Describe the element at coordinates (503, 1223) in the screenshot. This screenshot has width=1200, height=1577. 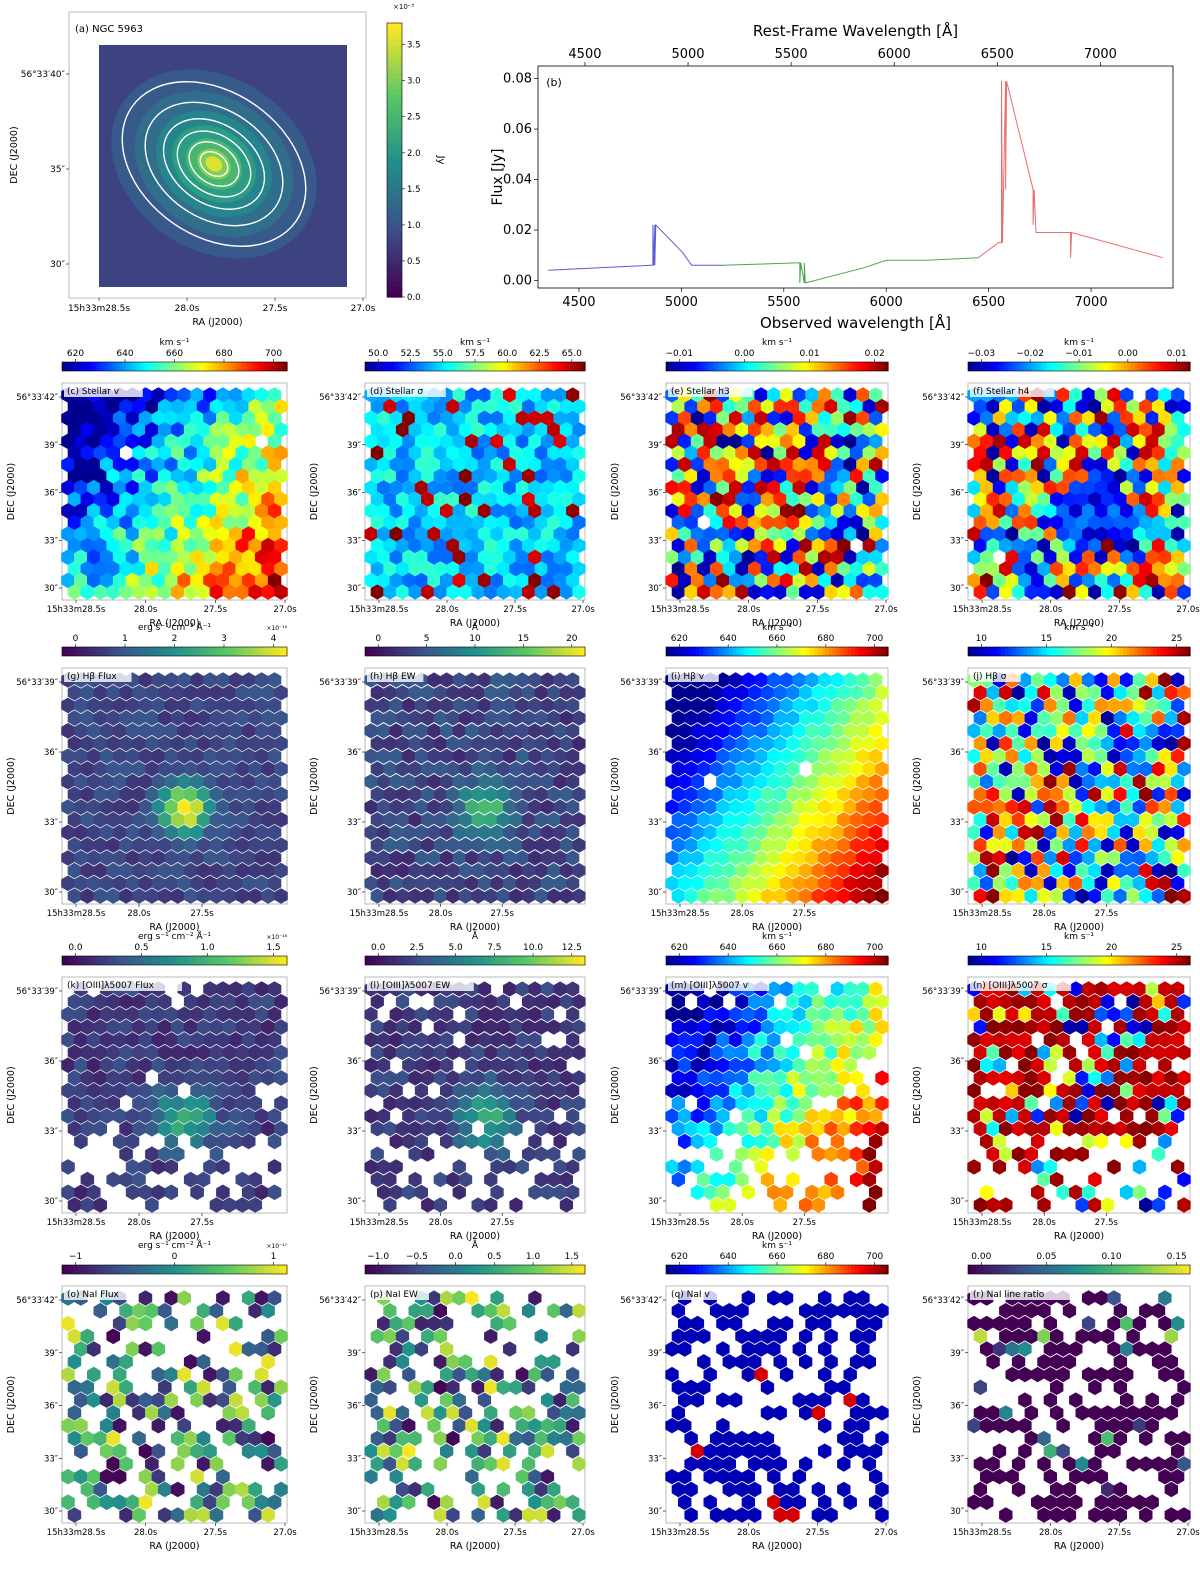
I see `x-tick-label: 27.5s` at that location.